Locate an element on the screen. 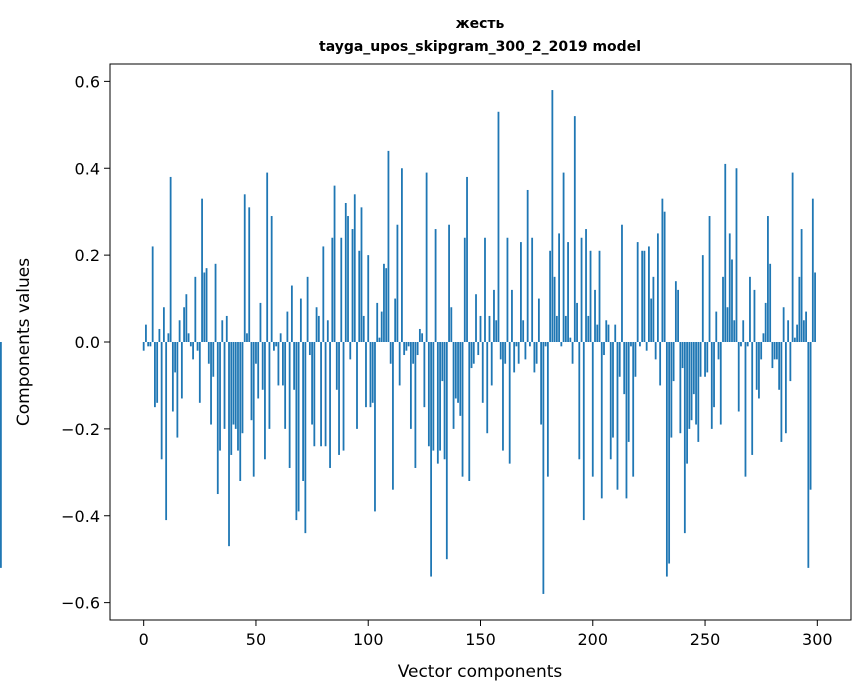 This screenshot has height=696, width=867. x-tick-label: 100 is located at coordinates (368, 639).